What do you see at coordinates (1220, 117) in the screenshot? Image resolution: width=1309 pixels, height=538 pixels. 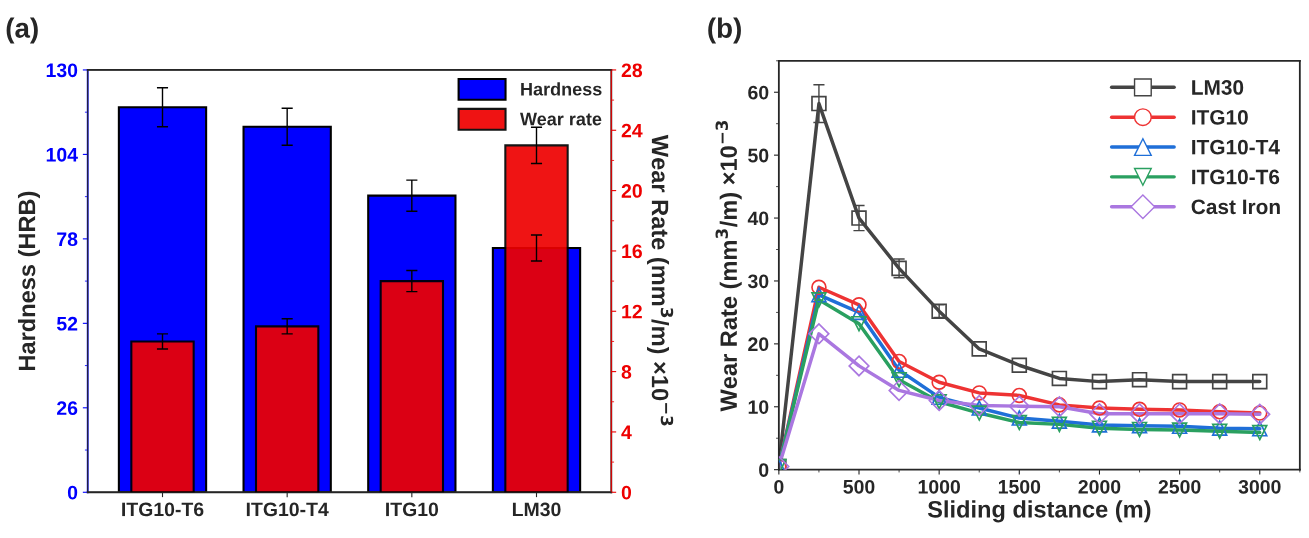 I see `legend-label: ITG10` at bounding box center [1220, 117].